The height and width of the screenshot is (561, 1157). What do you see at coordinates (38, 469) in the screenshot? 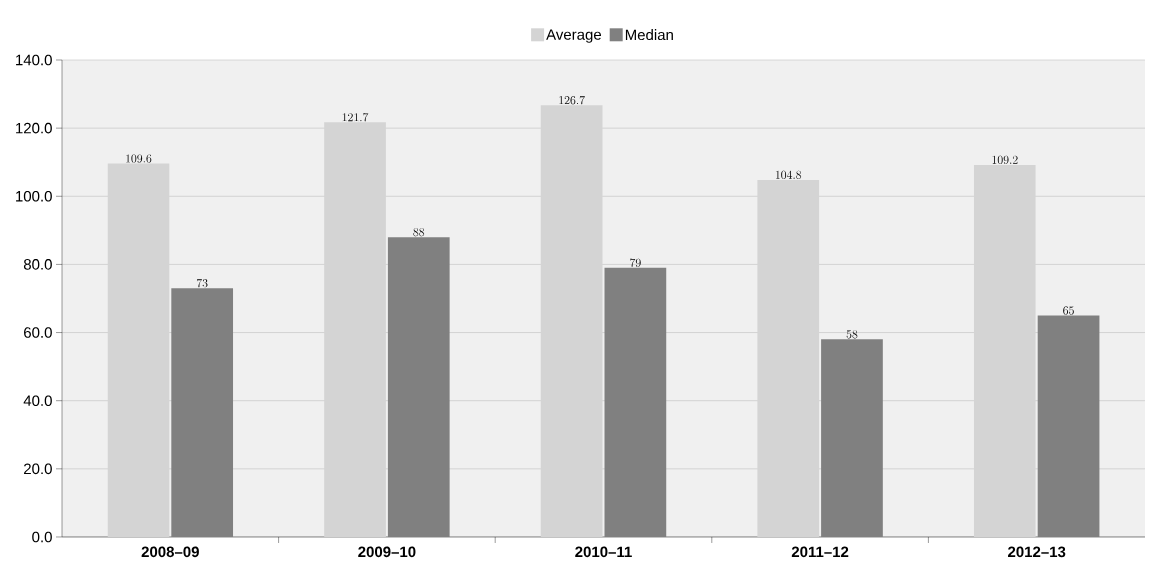
I see `y-tick-label: 20.0` at bounding box center [38, 469].